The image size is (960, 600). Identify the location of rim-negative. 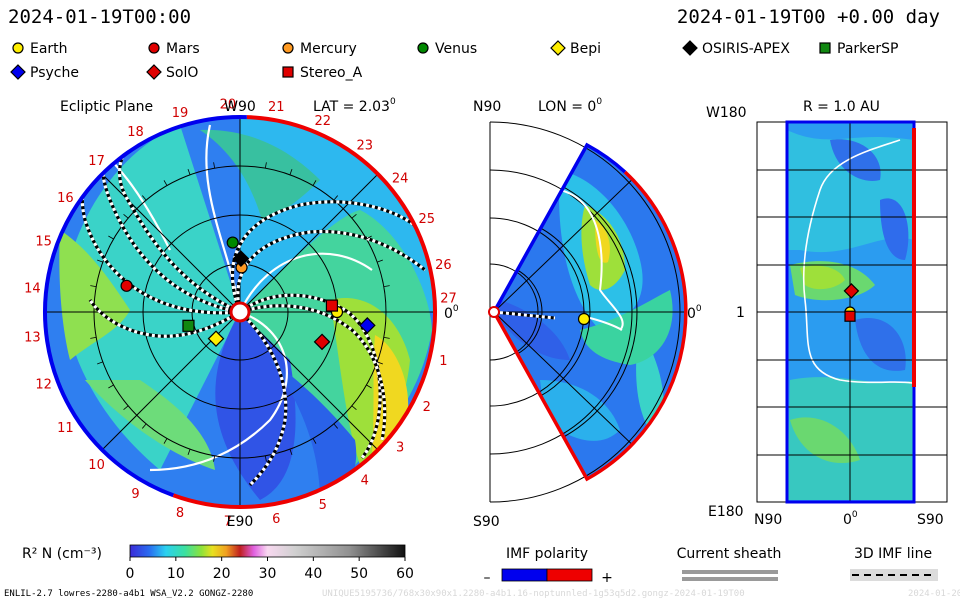
(145, 306).